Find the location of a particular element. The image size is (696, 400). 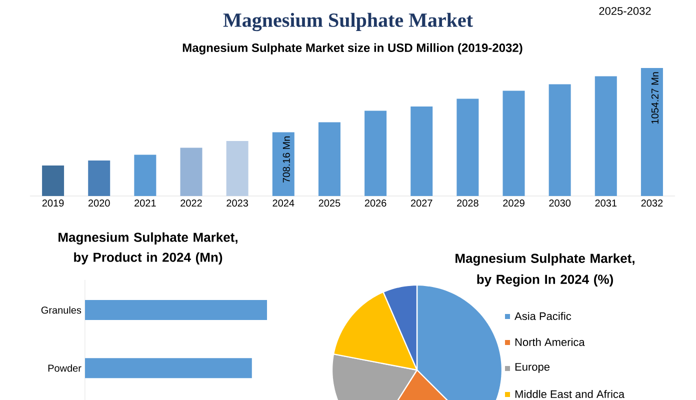

x-tick-label: 2028 is located at coordinates (467, 203).